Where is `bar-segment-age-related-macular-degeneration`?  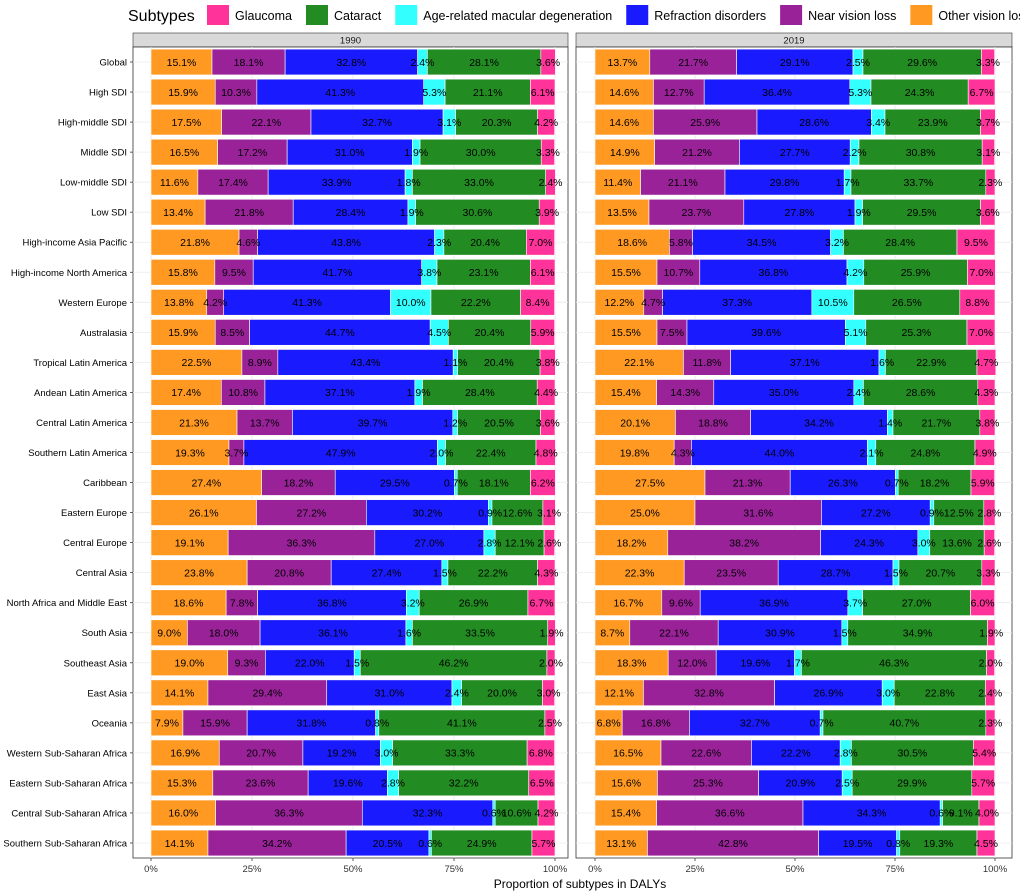
bar-segment-age-related-macular-degeneration is located at coordinates (411, 302).